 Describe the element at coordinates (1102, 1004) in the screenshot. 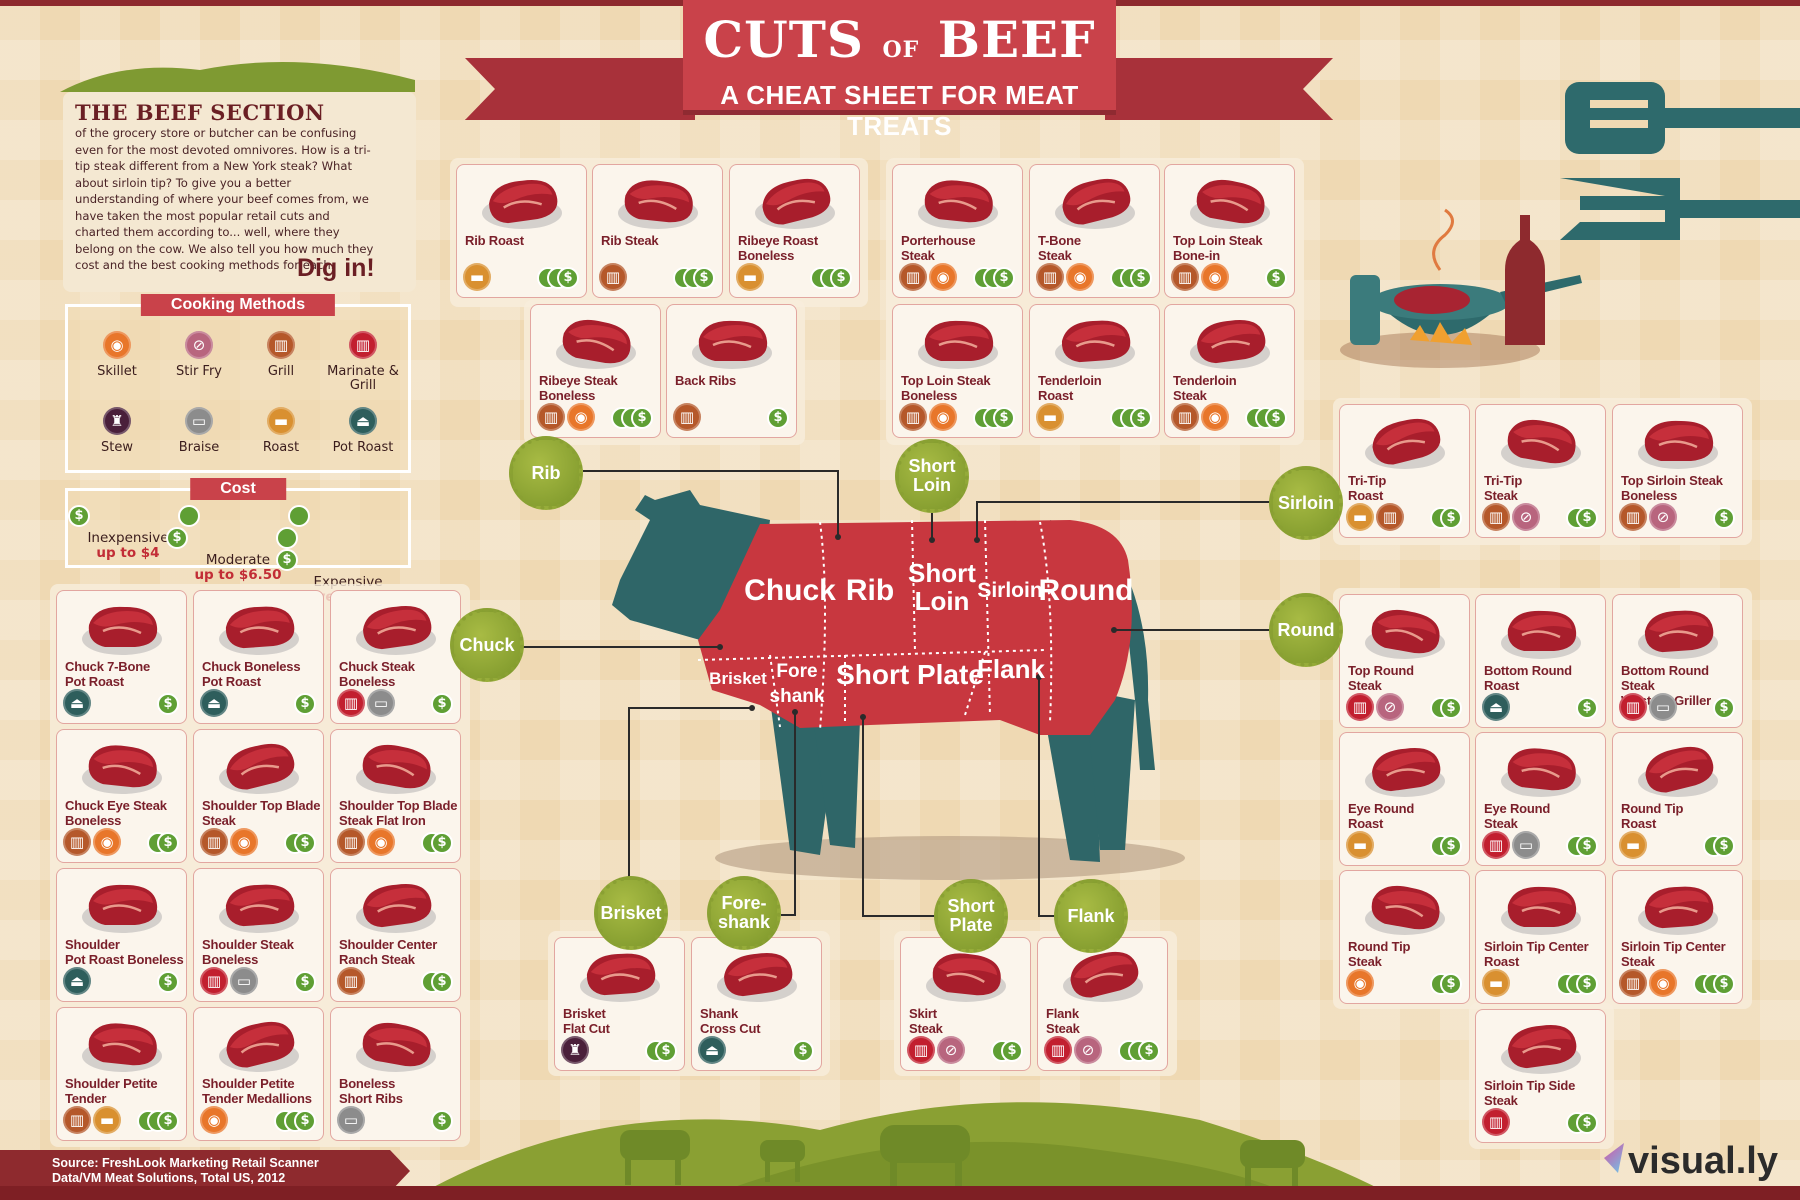

I see `cut-card-flank: Flank Steak ▥ ⊘ $` at that location.